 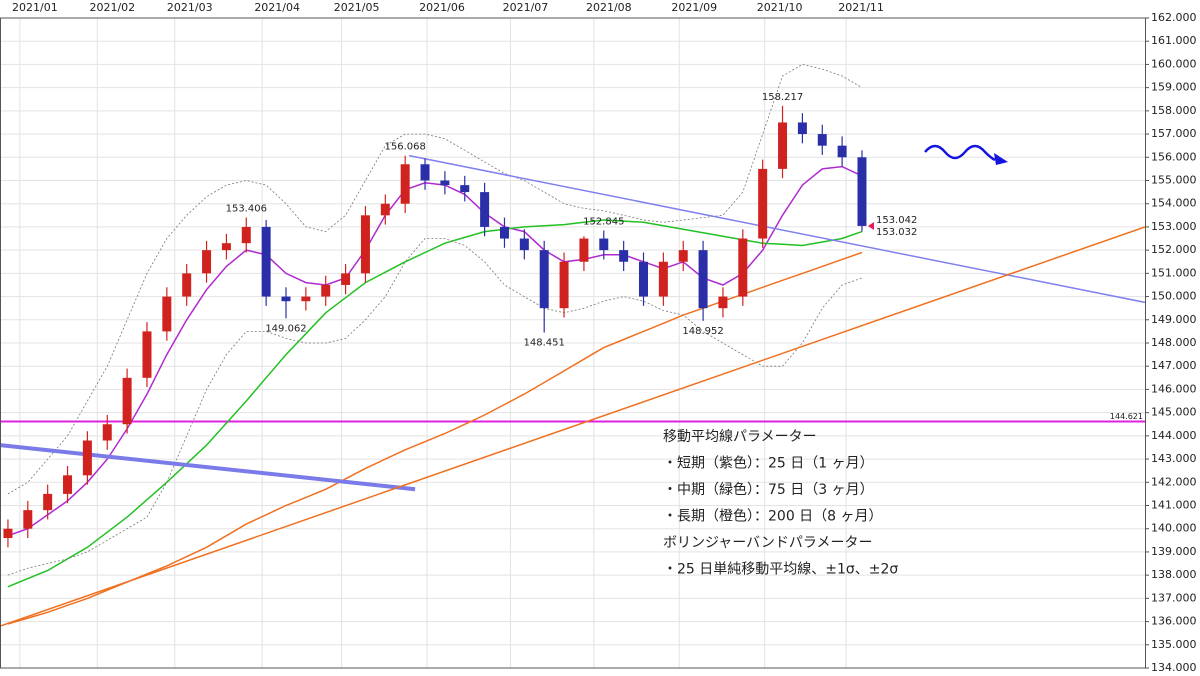 I want to click on y-tick-label: 135.000, so click(x=1174, y=644).